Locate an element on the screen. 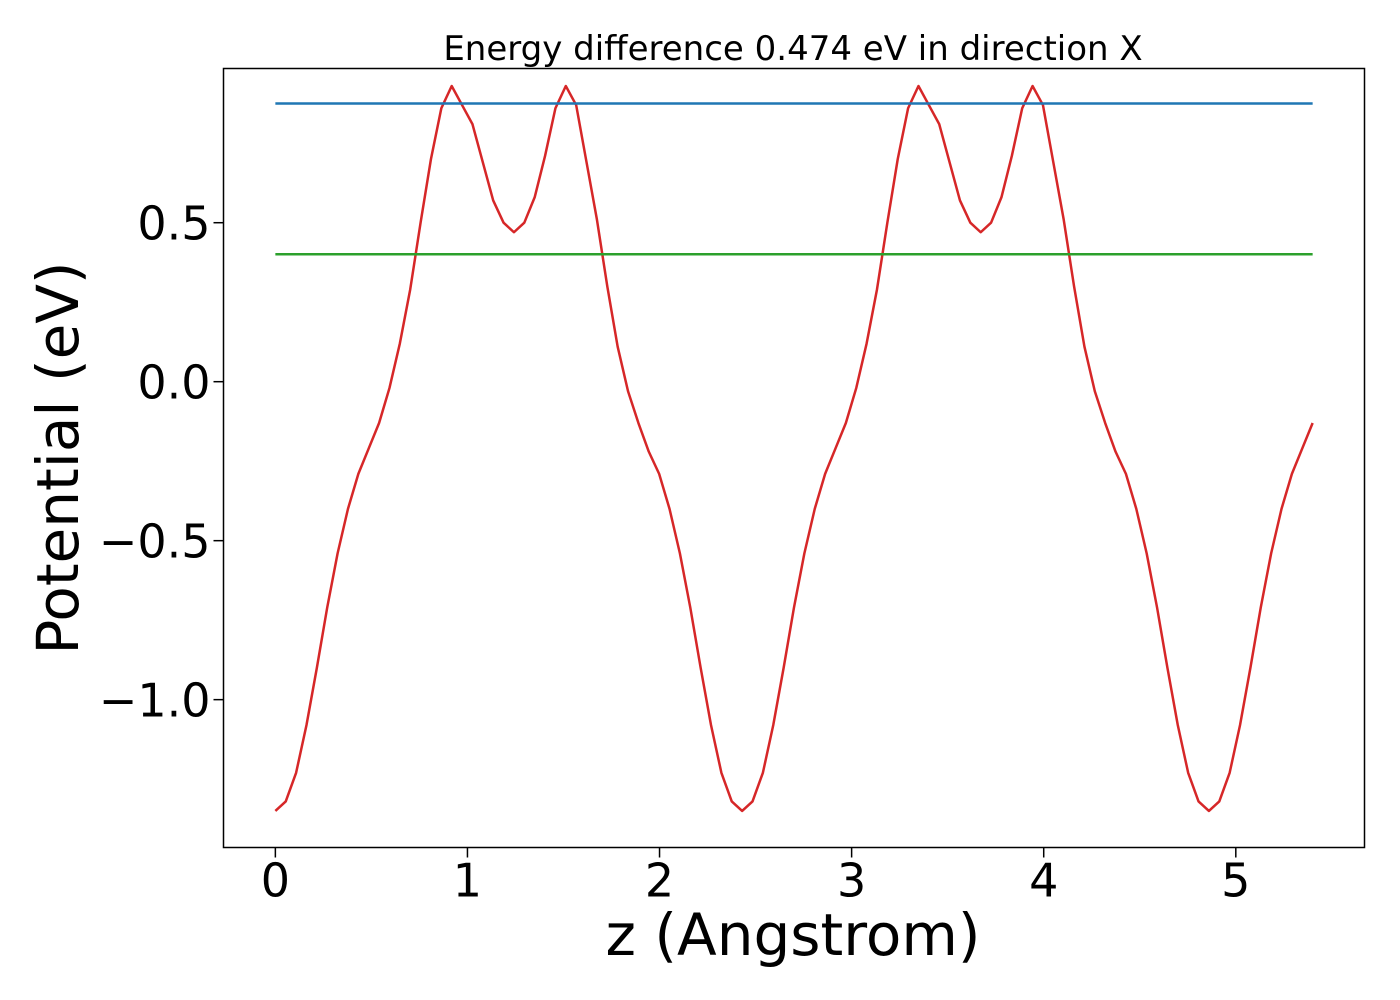  x-tick-label: 3 is located at coordinates (851, 881).